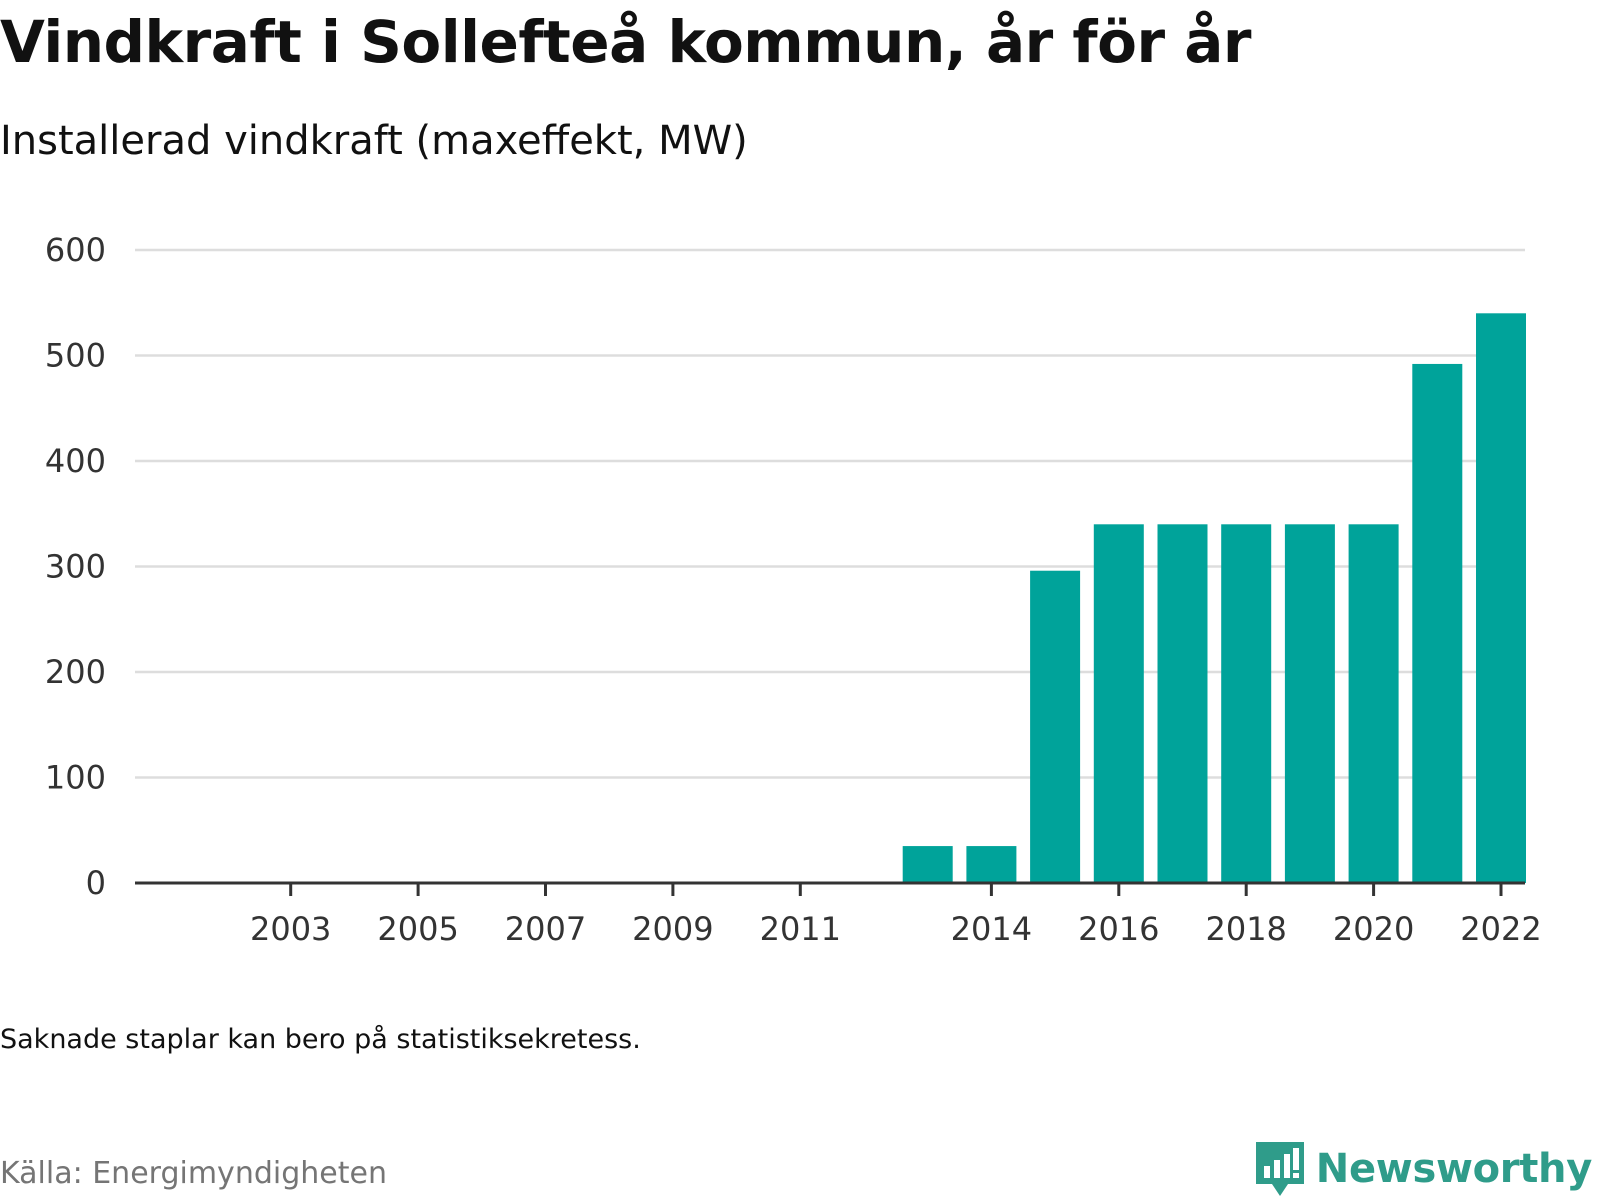 This screenshot has height=1200, width=1600. I want to click on bar-2017, so click(1182, 703).